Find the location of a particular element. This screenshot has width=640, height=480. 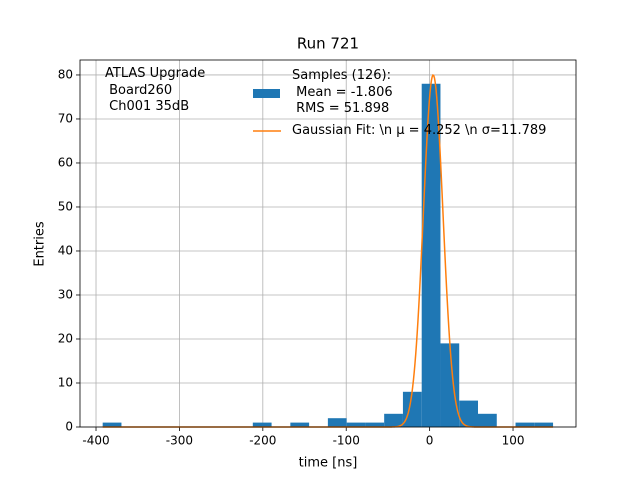

x-tick-label: 100 is located at coordinates (513, 441).